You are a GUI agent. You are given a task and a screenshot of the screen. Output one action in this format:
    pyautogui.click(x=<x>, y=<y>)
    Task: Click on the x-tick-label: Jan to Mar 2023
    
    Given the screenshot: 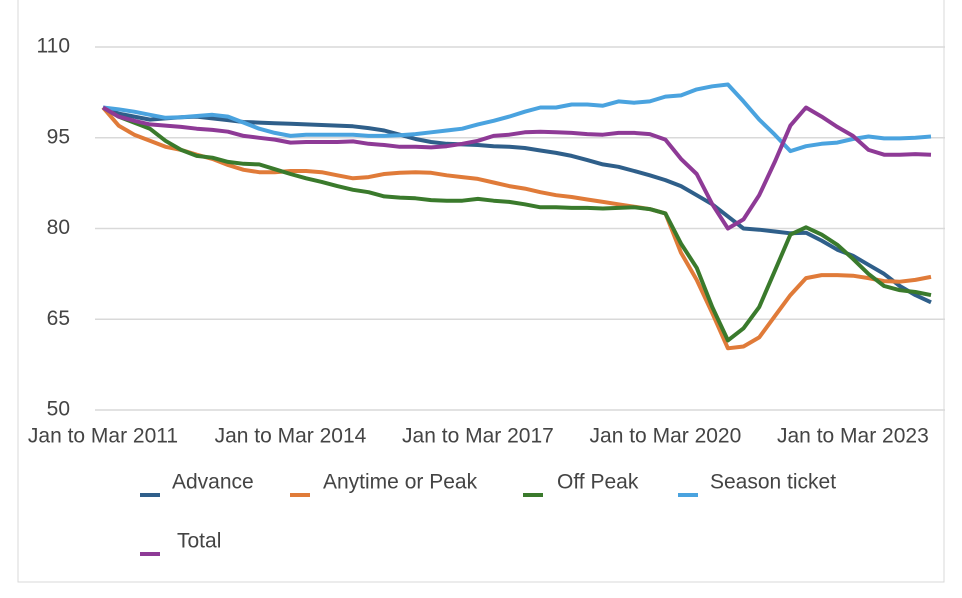 What is the action you would take?
    pyautogui.click(x=853, y=436)
    